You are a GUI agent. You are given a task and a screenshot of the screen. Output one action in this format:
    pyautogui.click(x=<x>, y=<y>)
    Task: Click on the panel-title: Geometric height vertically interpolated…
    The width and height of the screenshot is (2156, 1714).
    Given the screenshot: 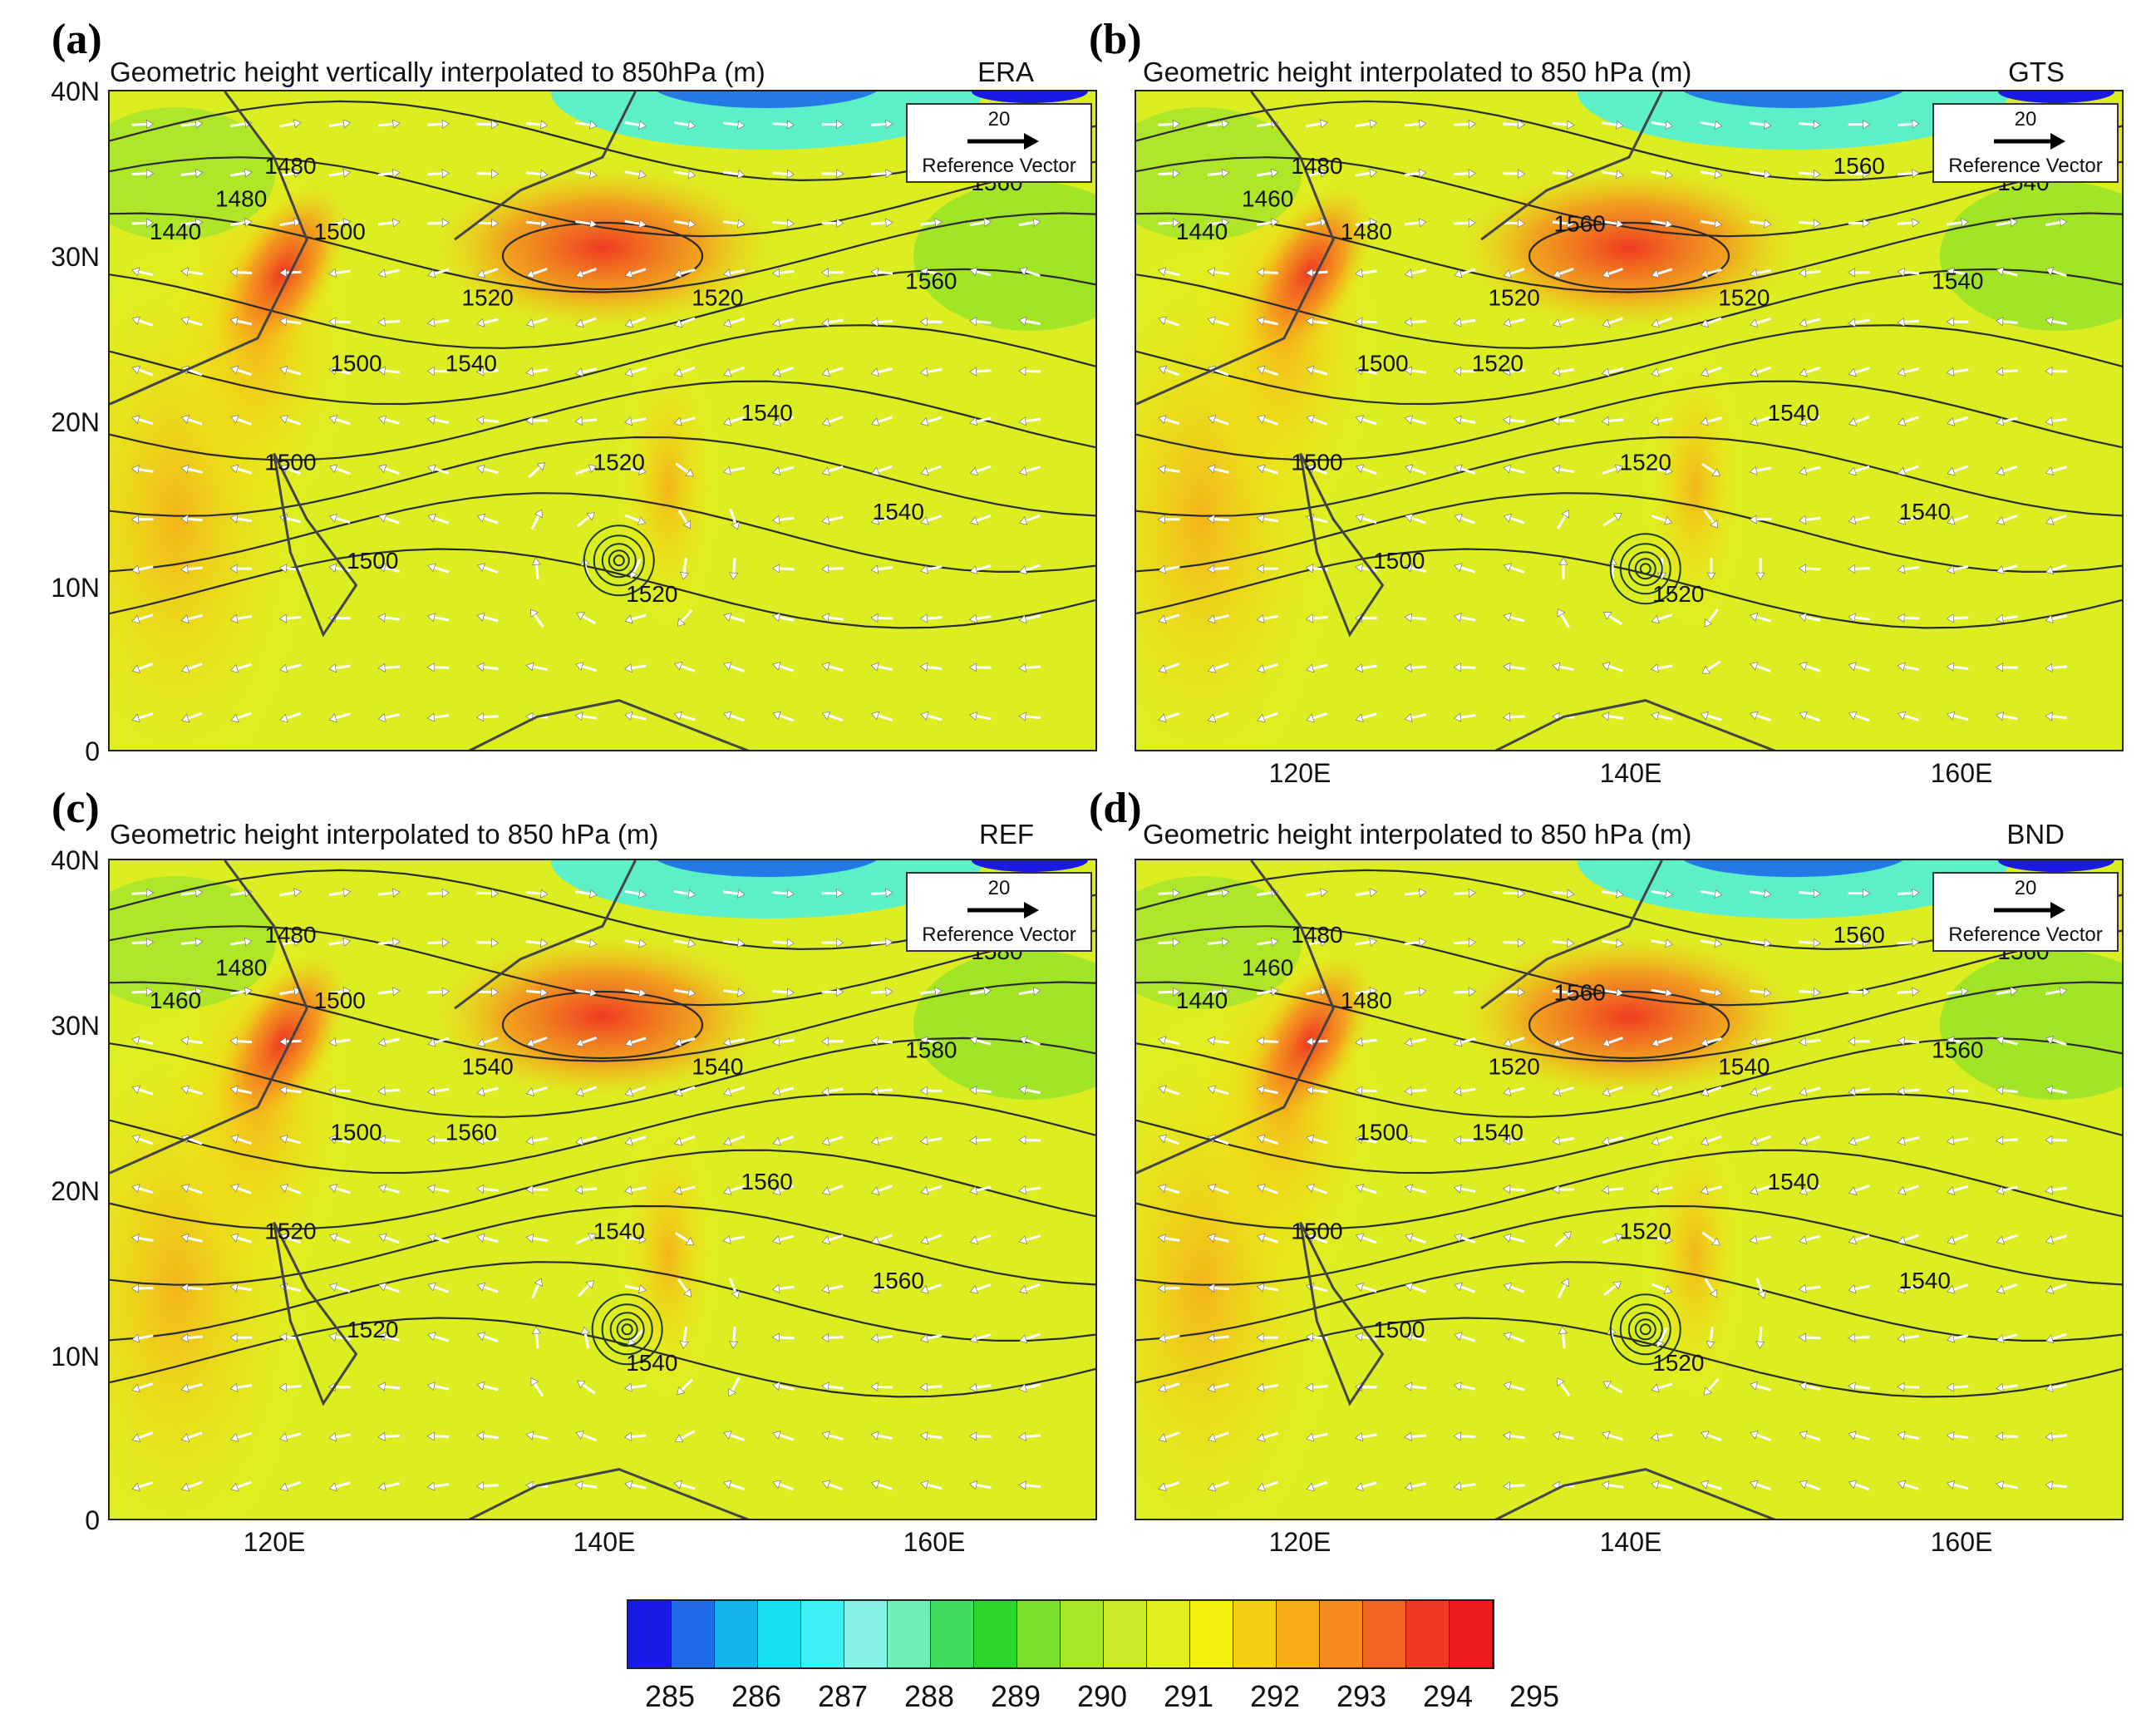 What is the action you would take?
    pyautogui.click(x=438, y=72)
    